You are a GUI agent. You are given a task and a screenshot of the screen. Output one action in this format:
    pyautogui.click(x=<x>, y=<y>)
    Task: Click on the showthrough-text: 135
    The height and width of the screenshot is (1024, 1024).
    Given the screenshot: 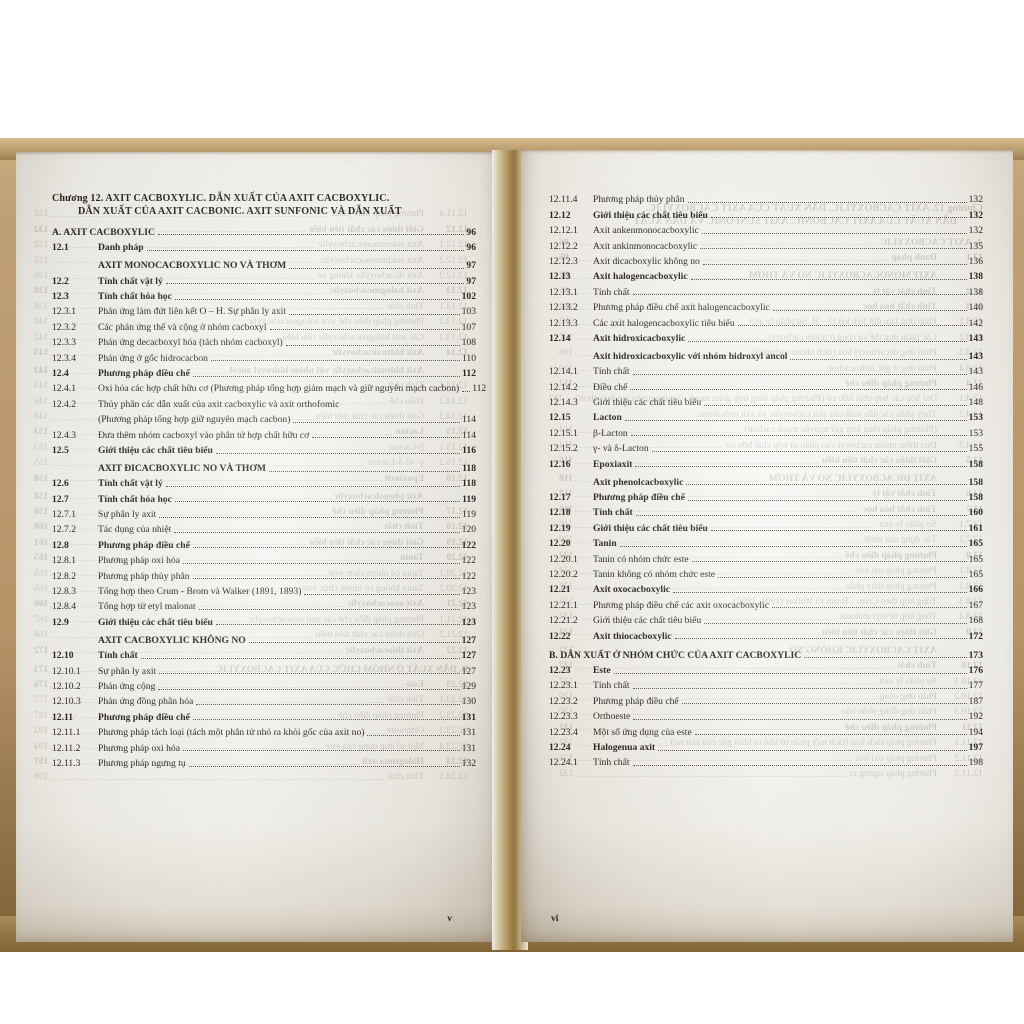 What is the action you would take?
    pyautogui.click(x=41, y=260)
    